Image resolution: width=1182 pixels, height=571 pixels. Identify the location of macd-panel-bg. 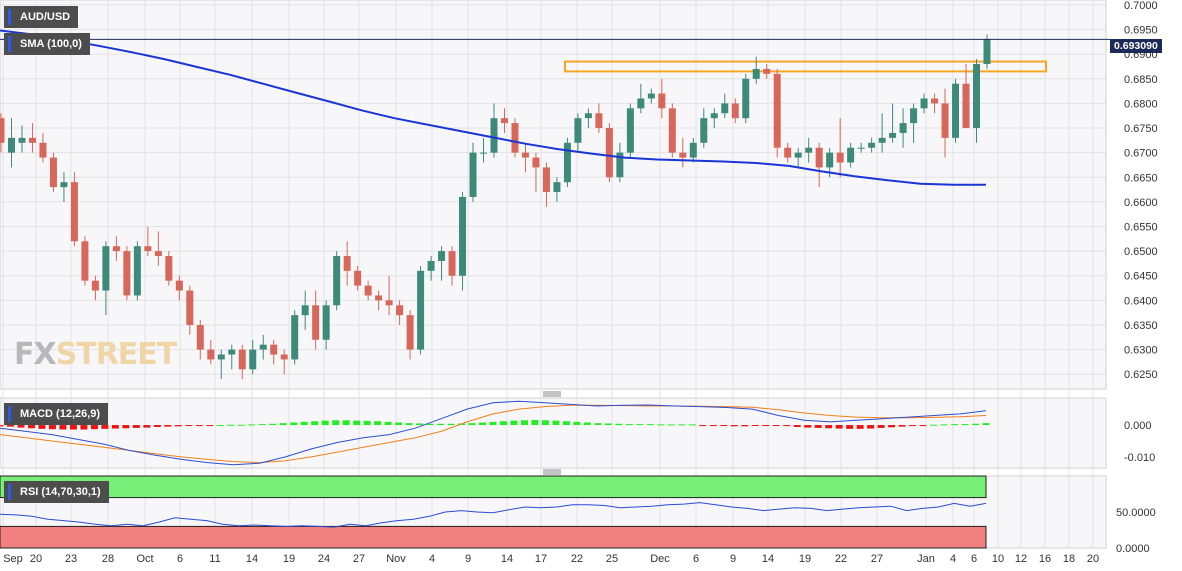
(553, 433).